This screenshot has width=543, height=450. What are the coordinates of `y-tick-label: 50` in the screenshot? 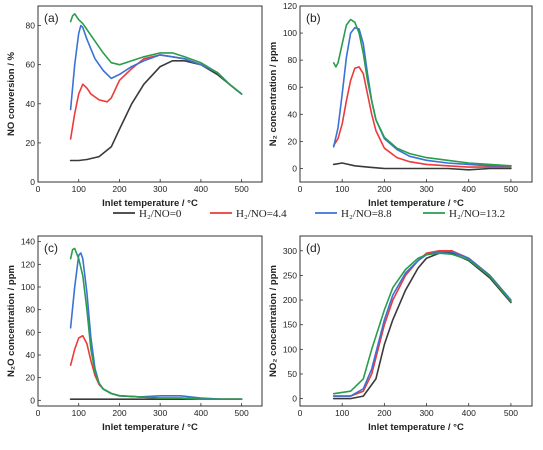 It's located at (293, 374).